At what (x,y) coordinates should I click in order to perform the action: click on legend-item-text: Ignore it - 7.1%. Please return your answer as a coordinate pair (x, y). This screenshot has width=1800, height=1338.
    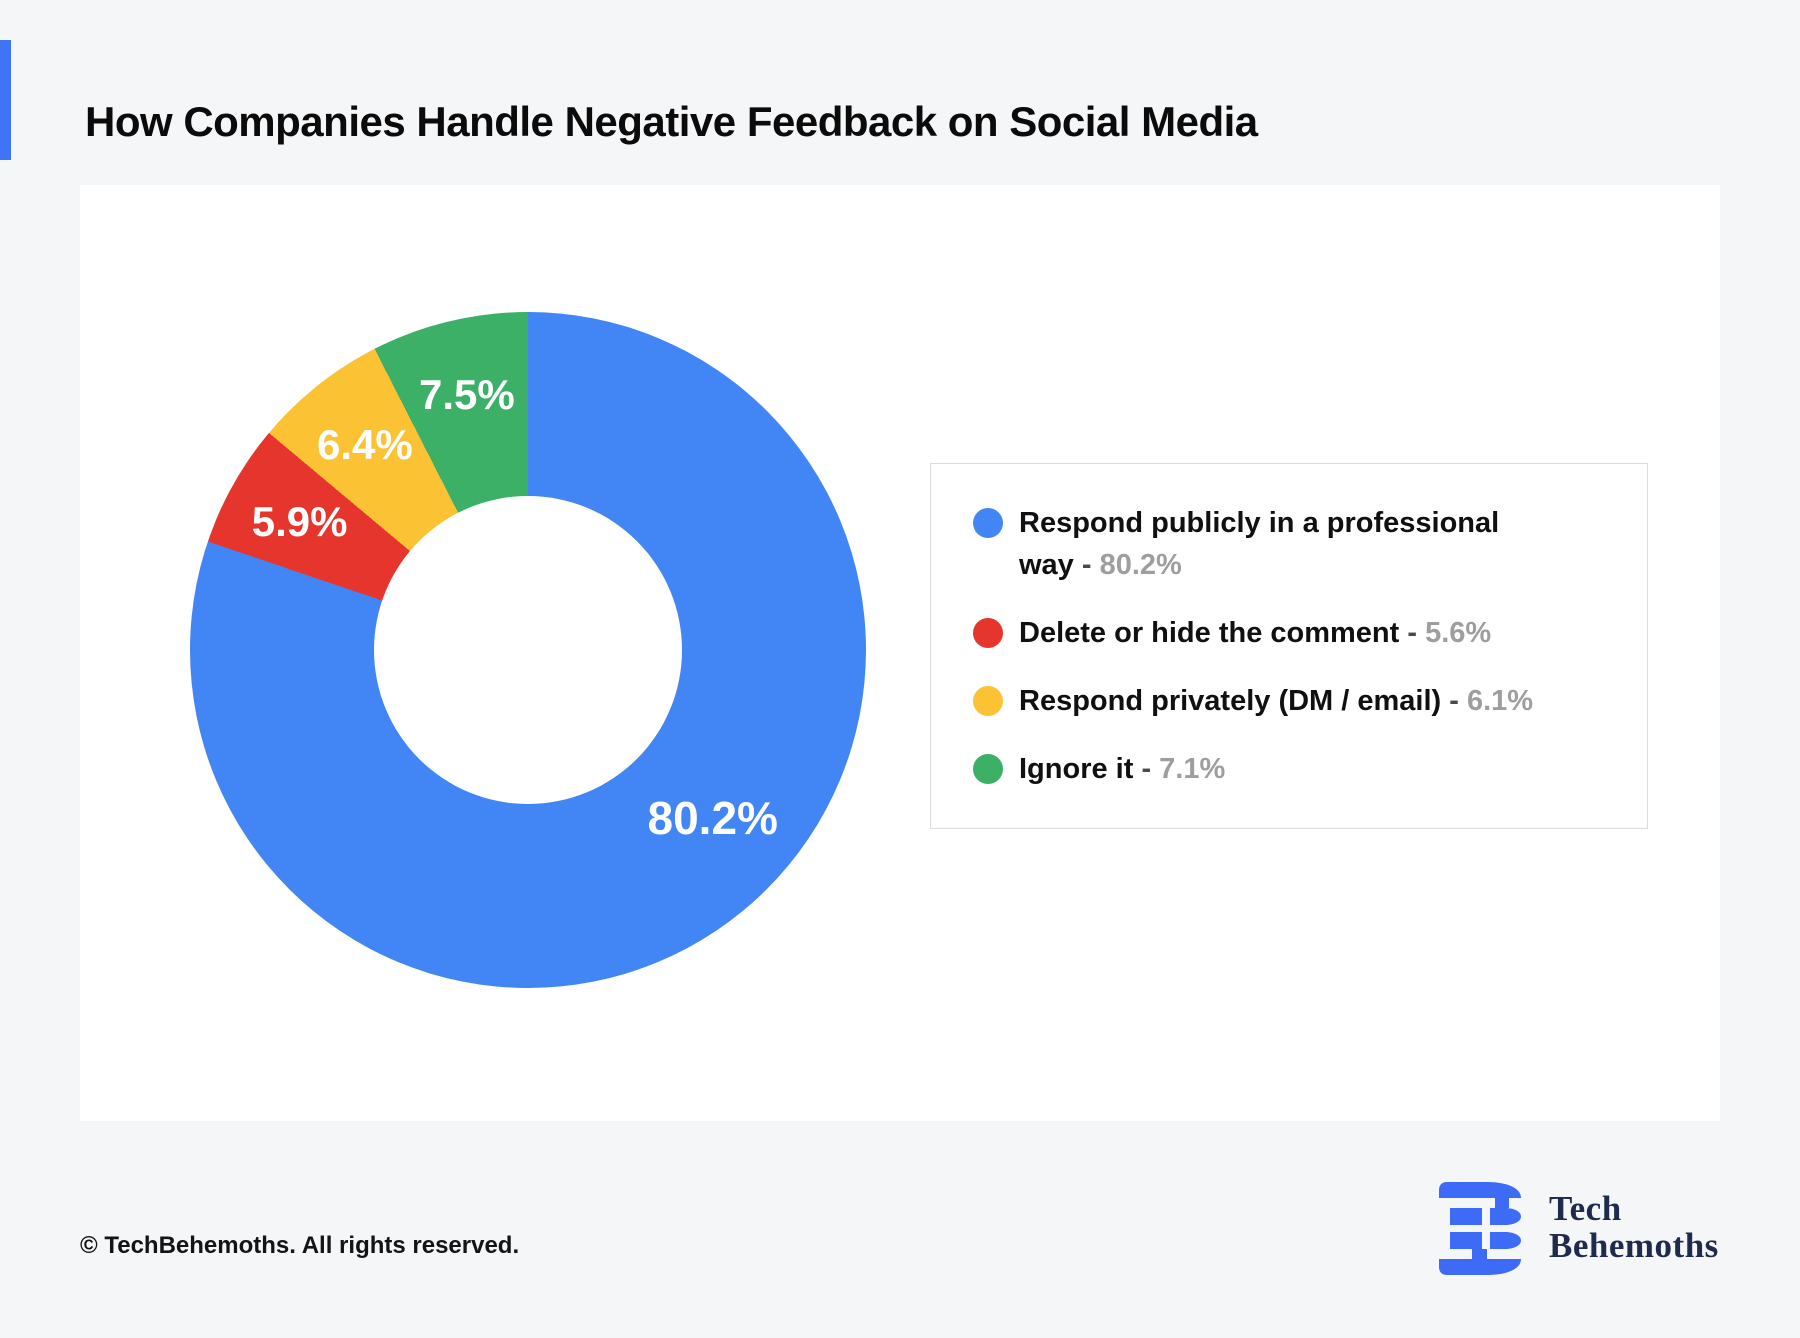
    Looking at the image, I should click on (1122, 769).